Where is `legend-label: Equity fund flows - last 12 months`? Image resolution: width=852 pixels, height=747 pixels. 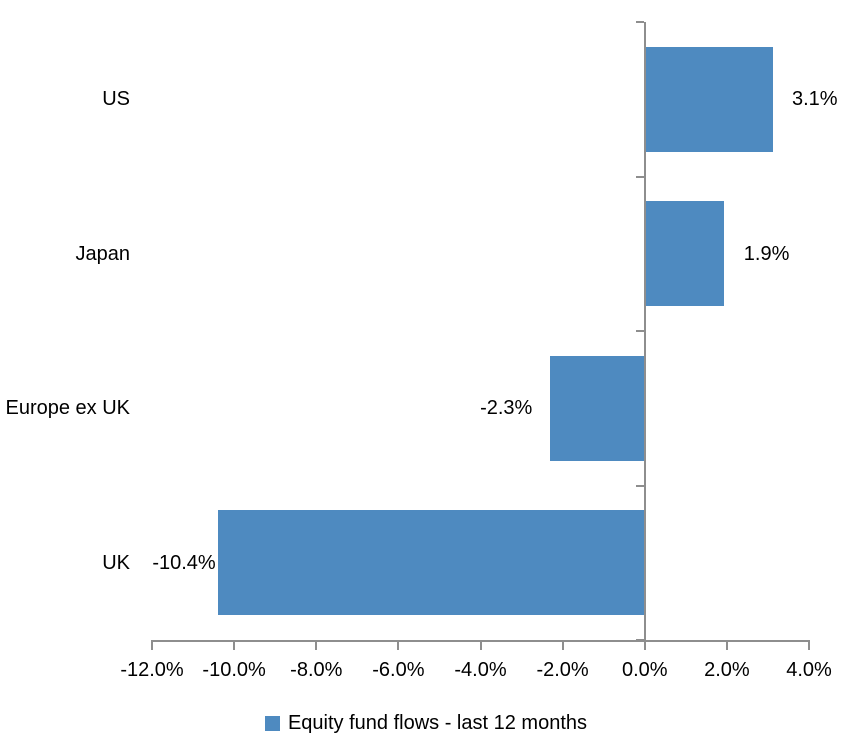 legend-label: Equity fund flows - last 12 months is located at coordinates (437, 723).